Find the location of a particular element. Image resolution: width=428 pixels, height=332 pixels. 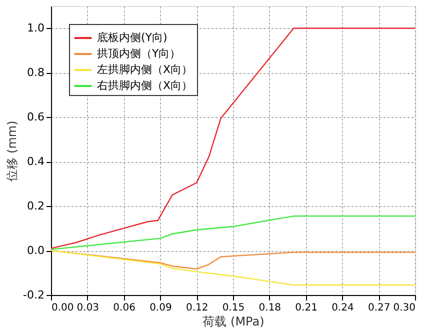

y-tick-label: 0.0 is located at coordinates (35, 251).